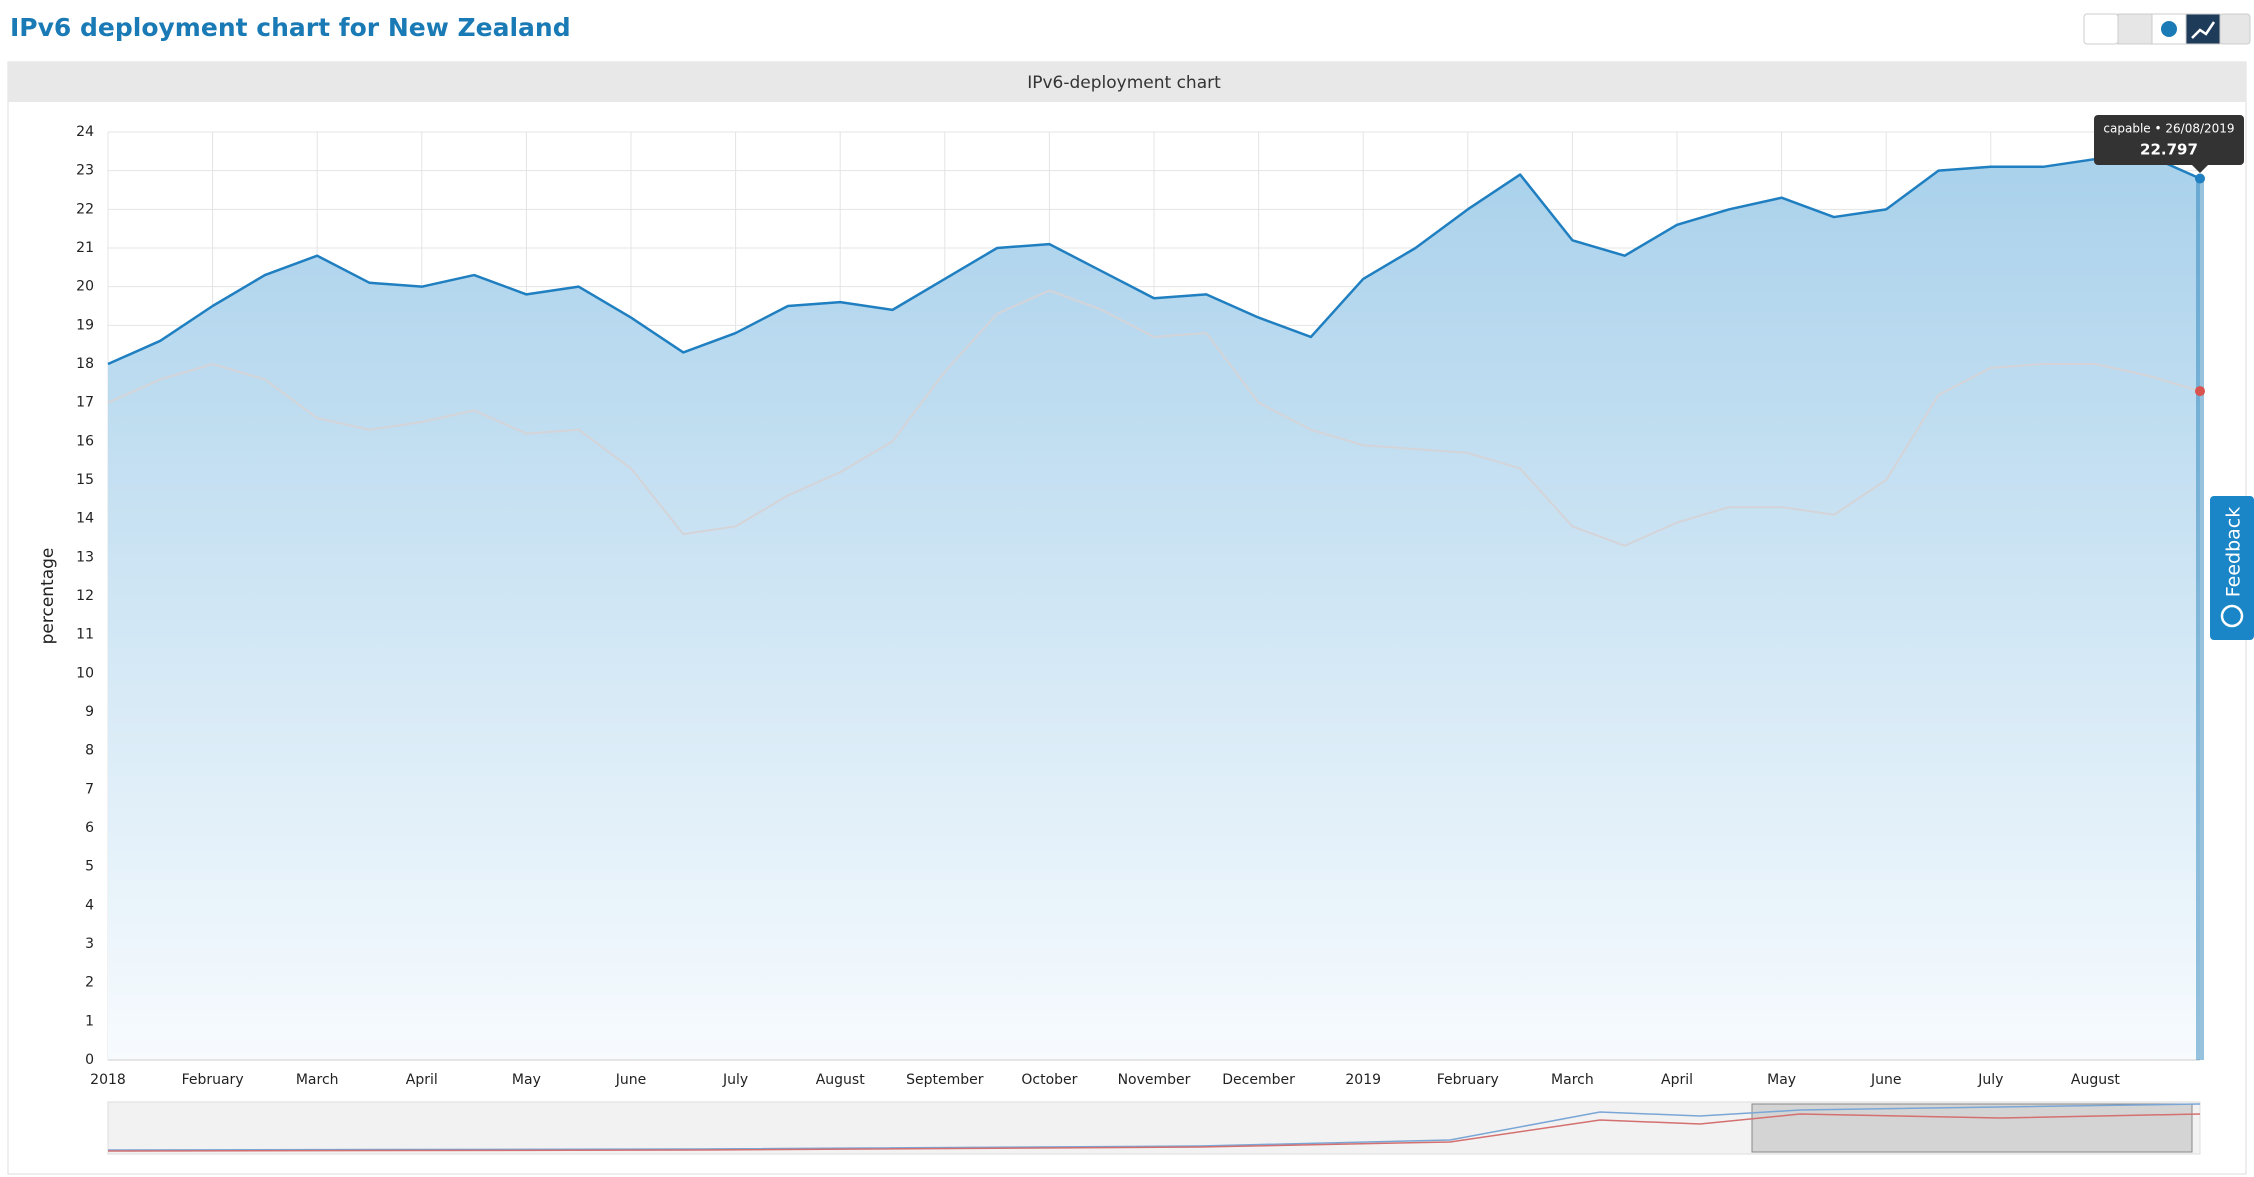 Image resolution: width=2254 pixels, height=1177 pixels. I want to click on feedback-icon, so click(2232, 616).